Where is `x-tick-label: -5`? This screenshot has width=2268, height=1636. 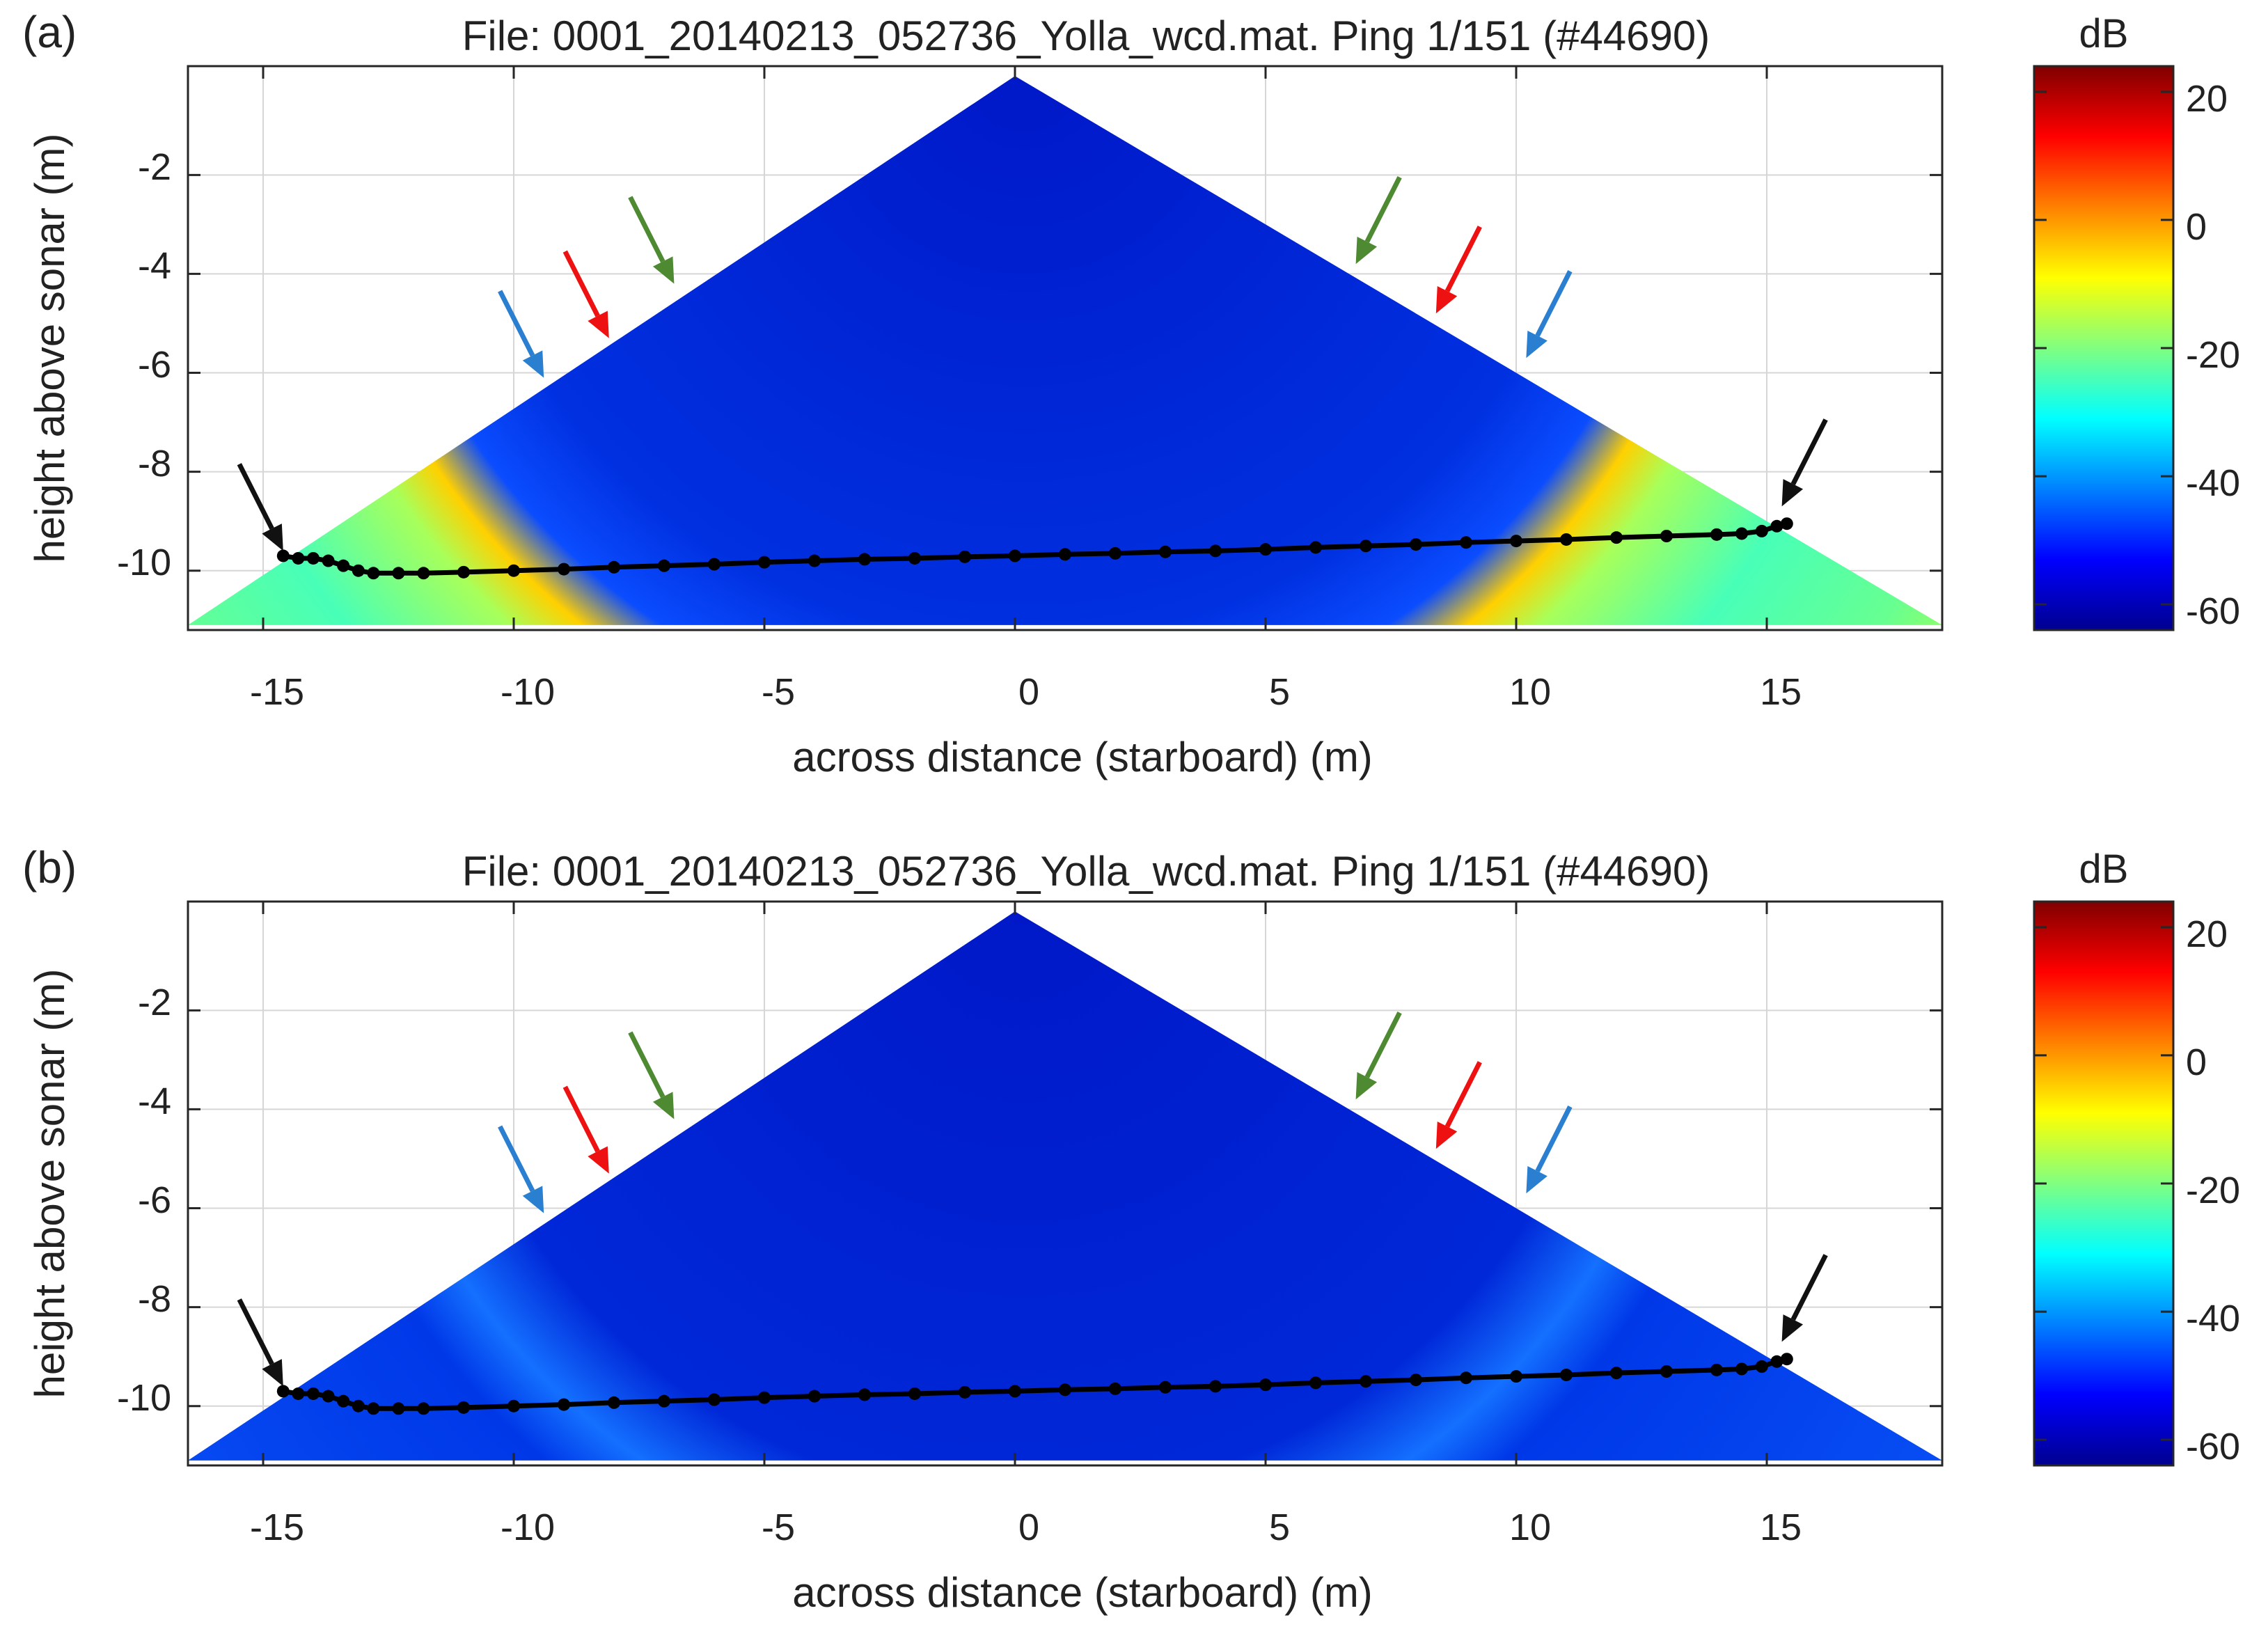
x-tick-label: -5 is located at coordinates (779, 692).